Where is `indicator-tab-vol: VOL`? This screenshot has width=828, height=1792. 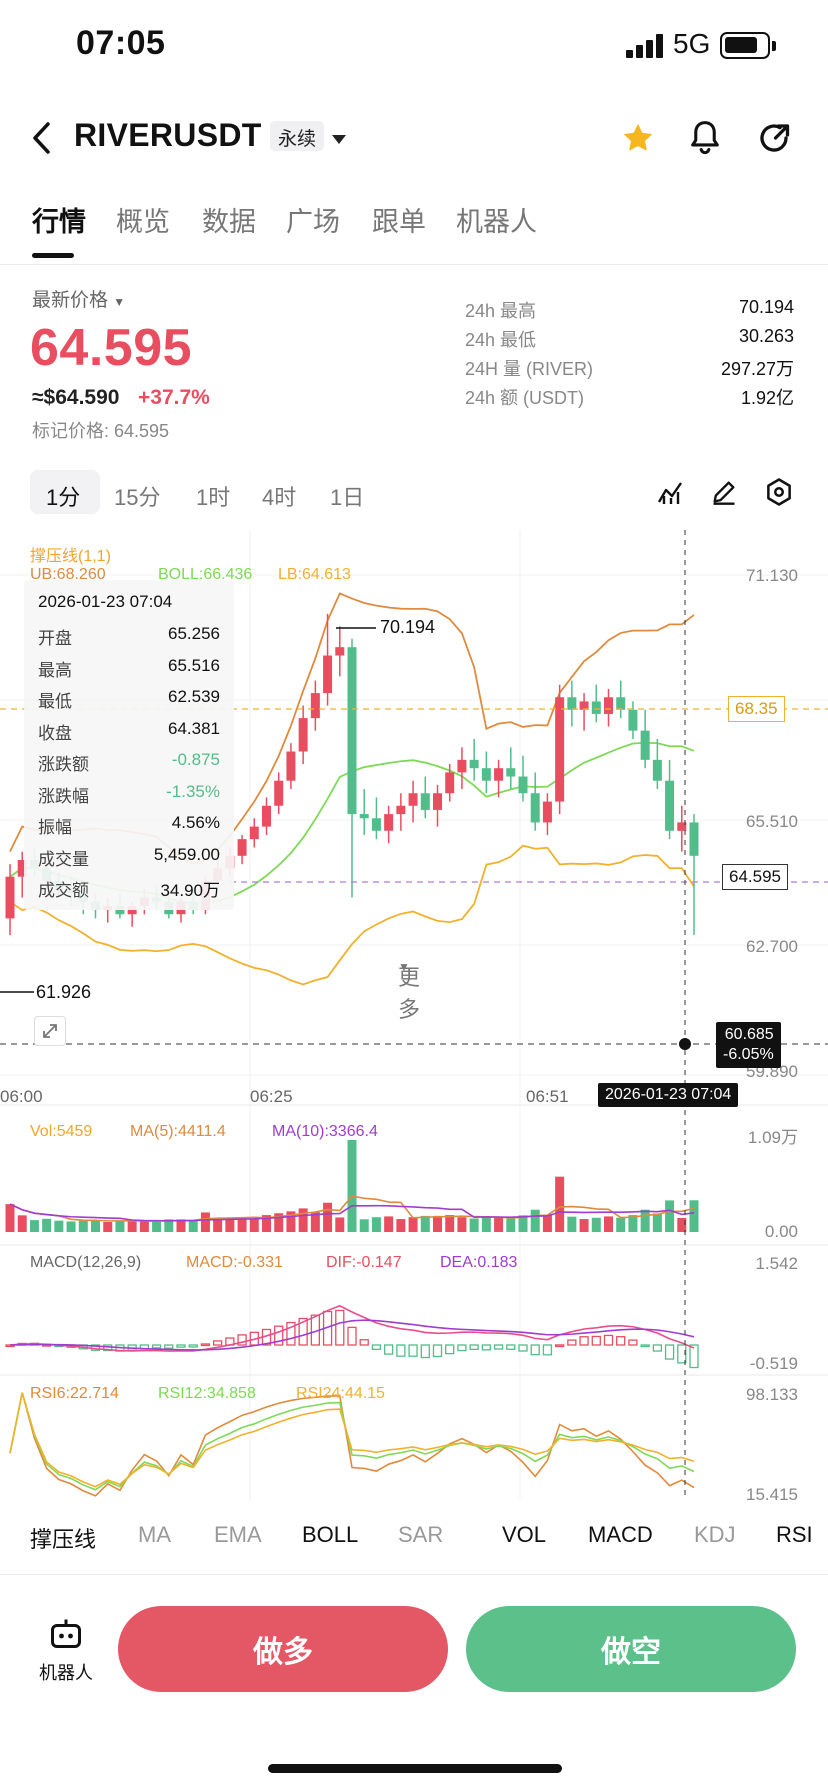
indicator-tab-vol: VOL is located at coordinates (524, 1534).